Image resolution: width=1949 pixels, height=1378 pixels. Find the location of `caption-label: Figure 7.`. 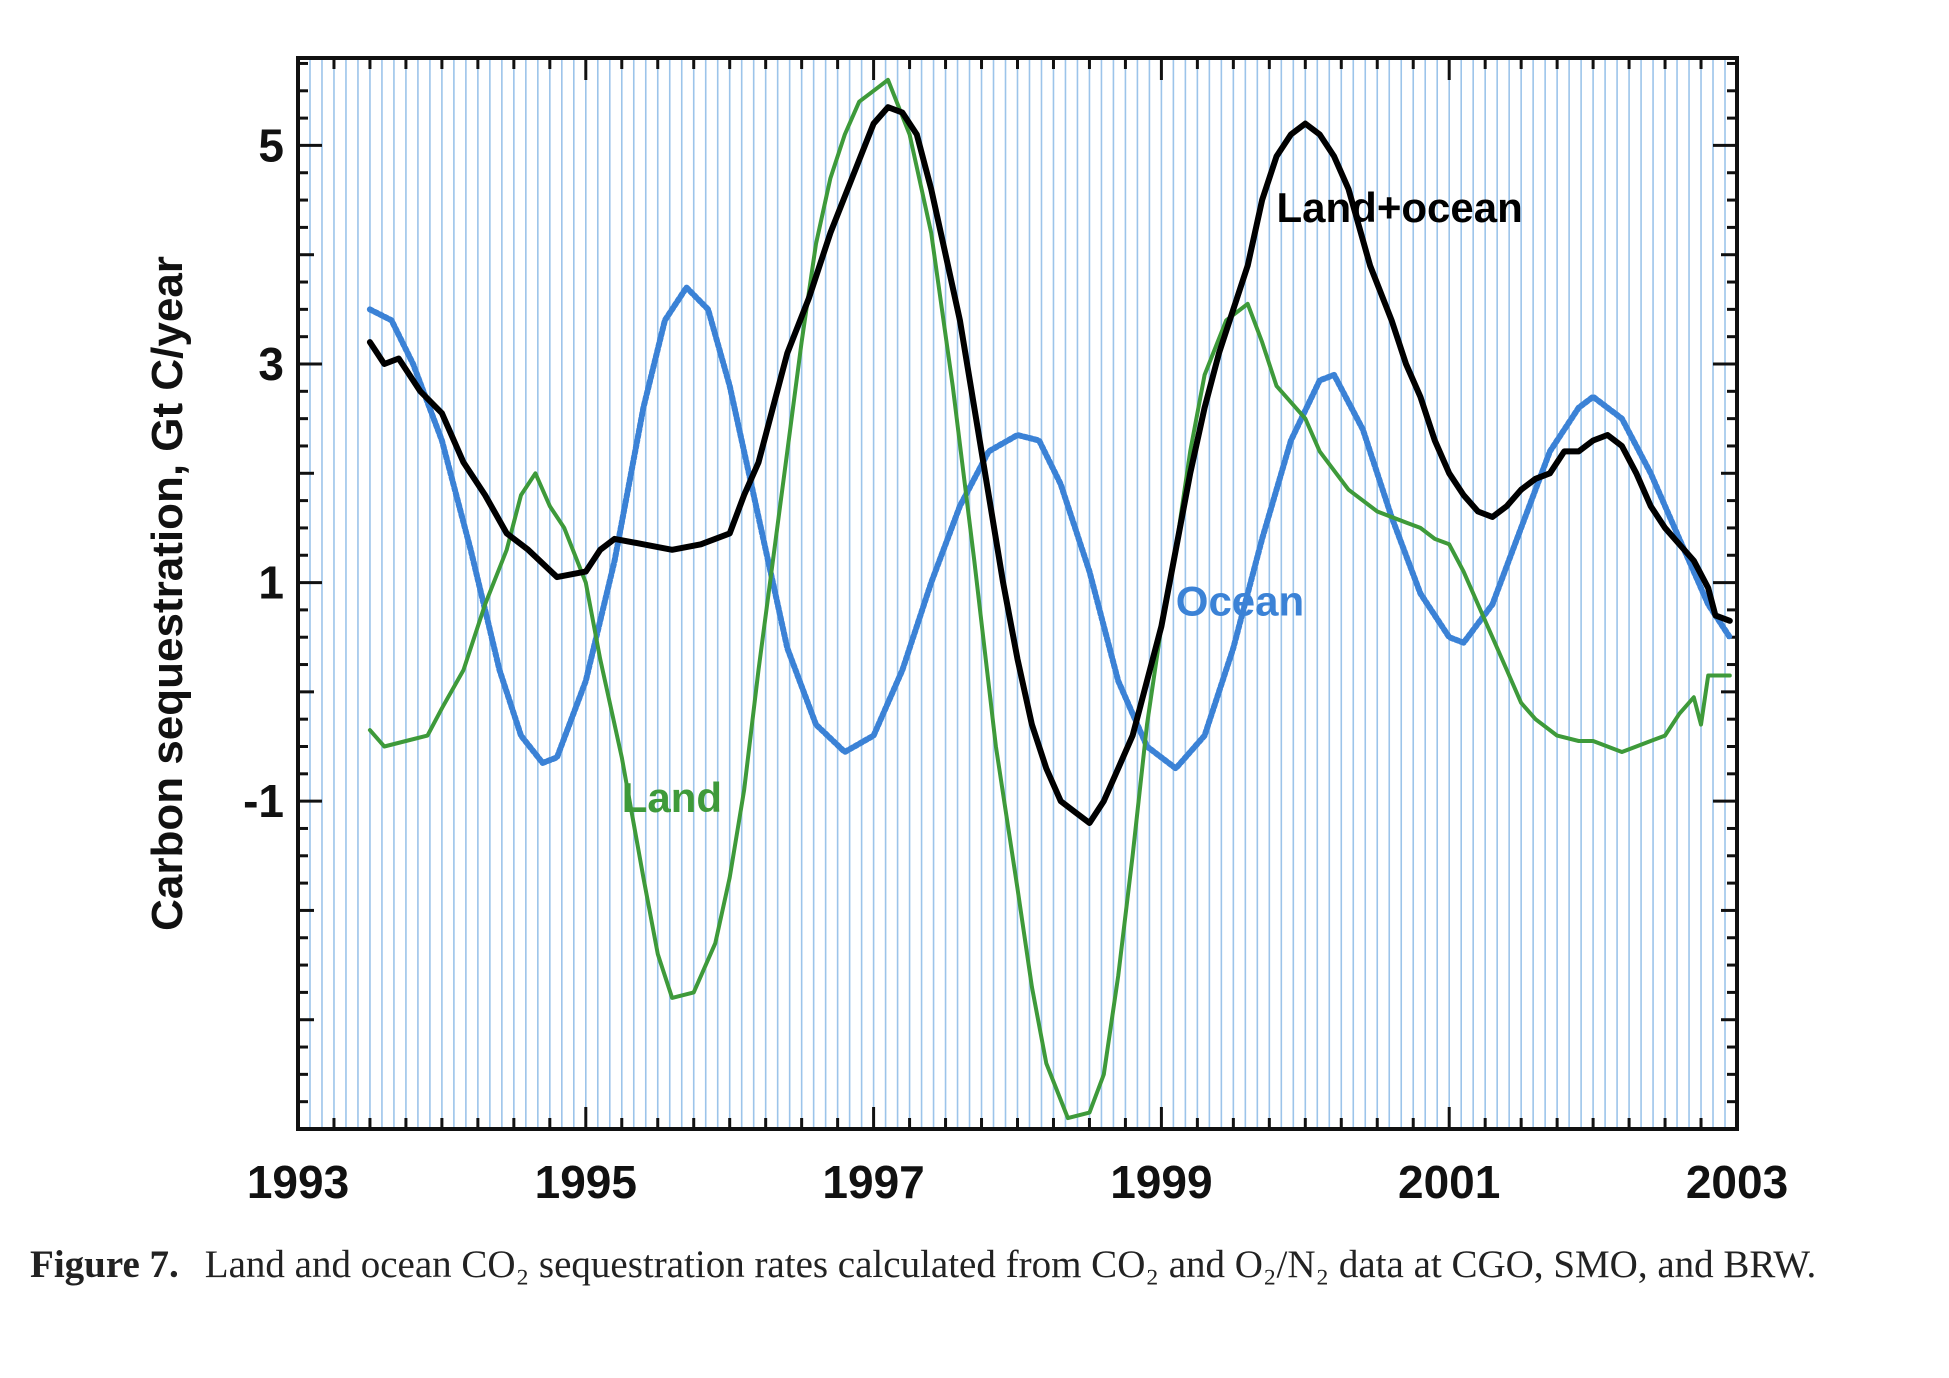

caption-label: Figure 7. is located at coordinates (104, 1264).